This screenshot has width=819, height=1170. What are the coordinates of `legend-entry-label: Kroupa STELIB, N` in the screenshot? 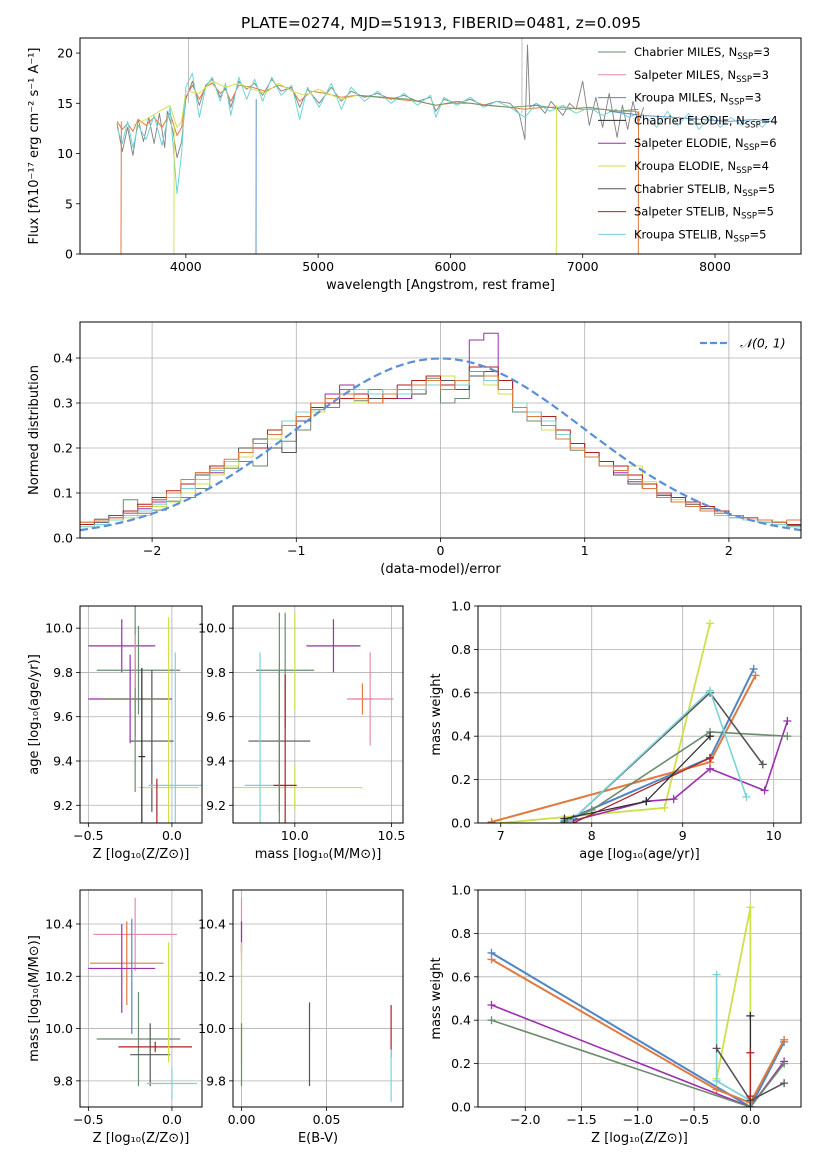 It's located at (684, 234).